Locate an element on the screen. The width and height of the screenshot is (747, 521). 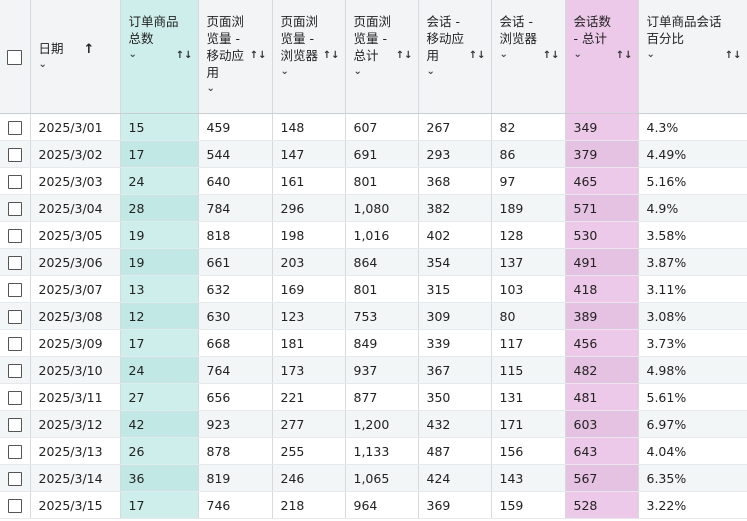
table-row: 2025/3/08 12 630 123 753 309 80 389 3.08% is located at coordinates (373, 316).